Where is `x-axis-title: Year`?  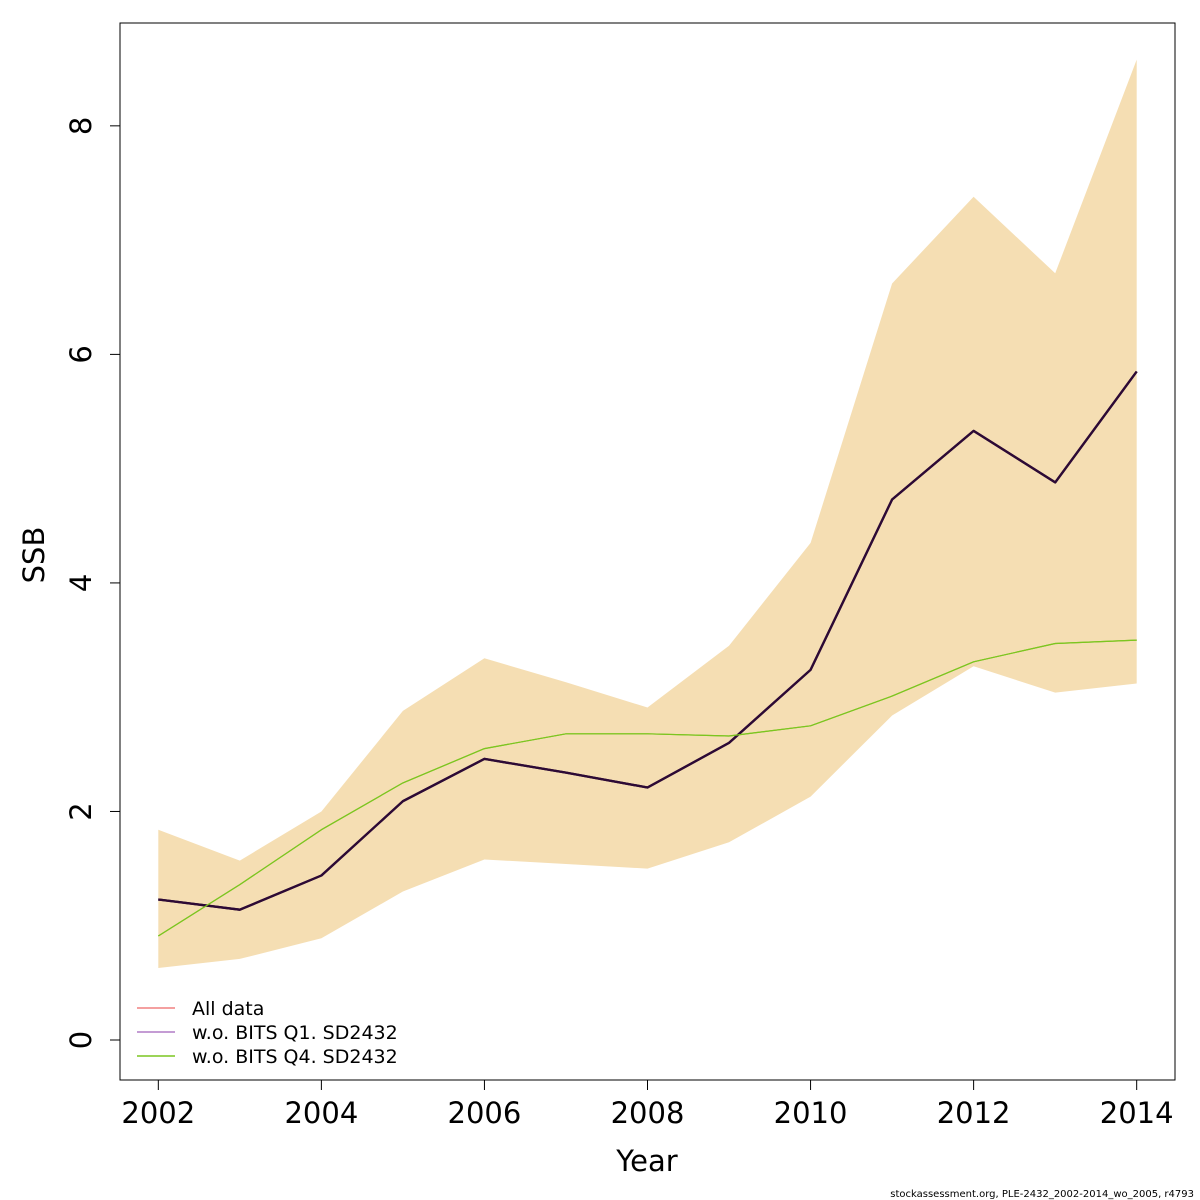 x-axis-title: Year is located at coordinates (646, 1161).